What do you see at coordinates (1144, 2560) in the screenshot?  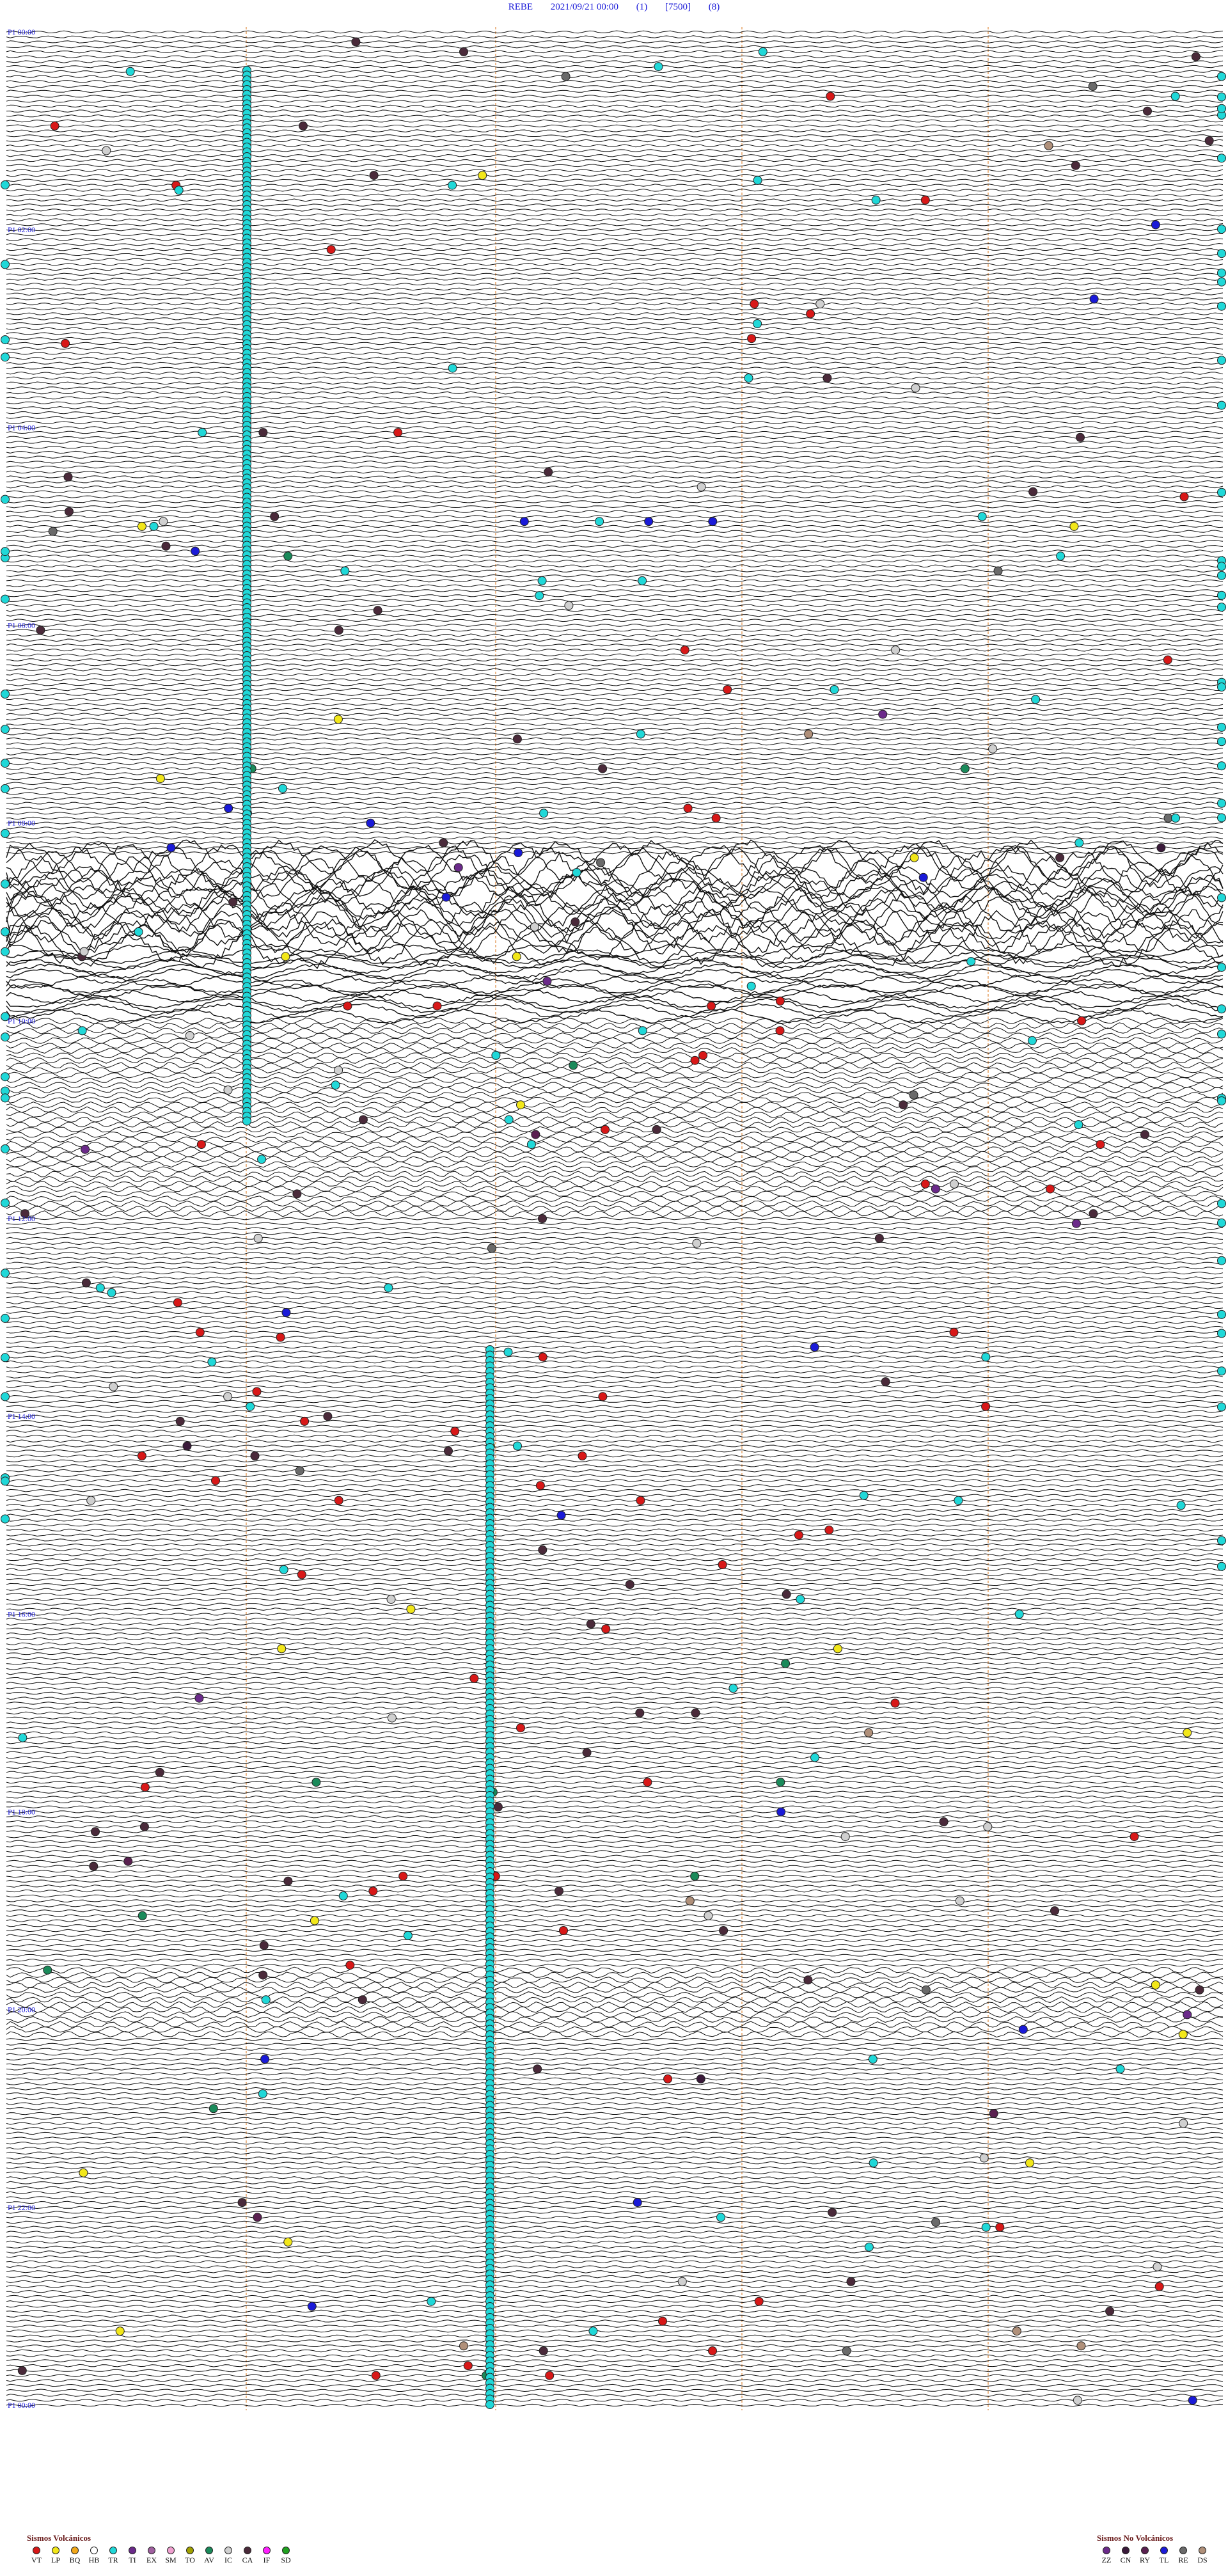 I see `legend-code-label: RY` at bounding box center [1144, 2560].